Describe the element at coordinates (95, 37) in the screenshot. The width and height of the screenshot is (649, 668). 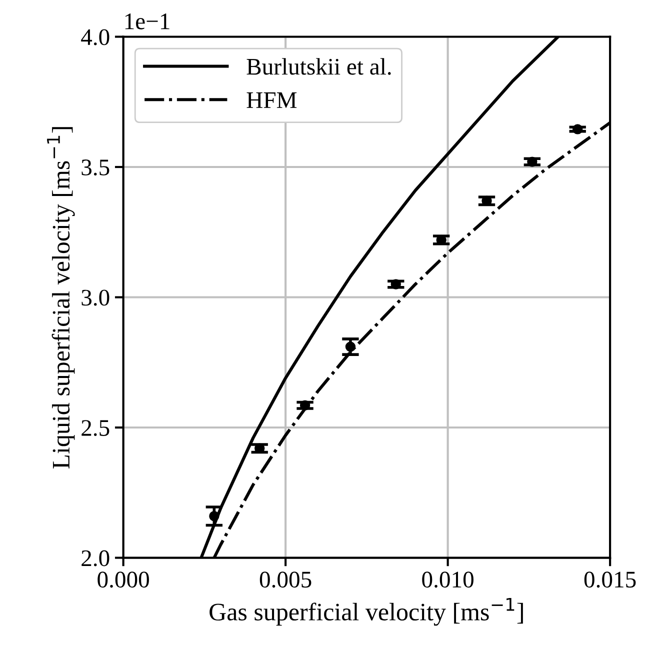
I see `y-tick-label: 4.0` at that location.